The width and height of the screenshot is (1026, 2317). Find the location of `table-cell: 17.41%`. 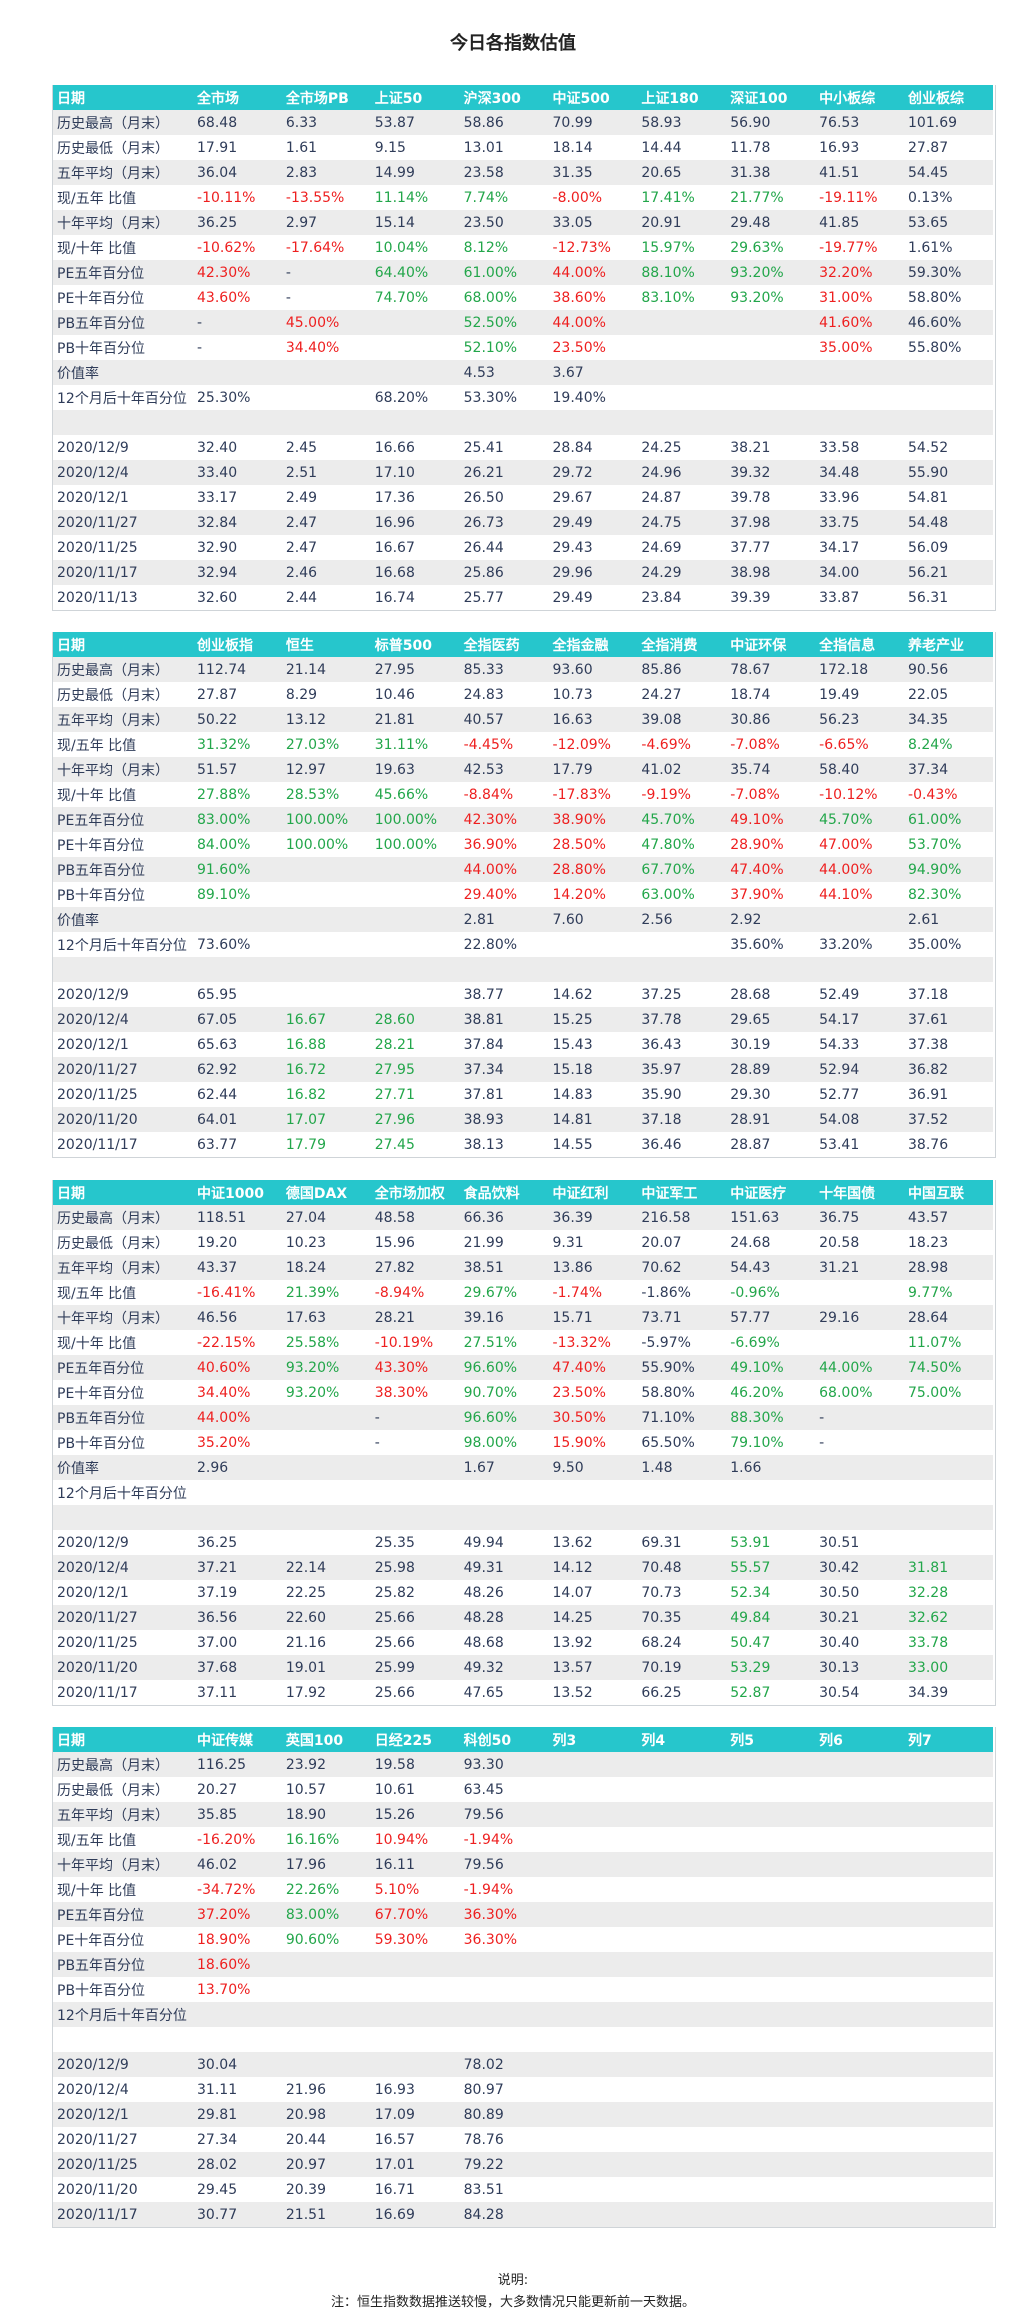

table-cell: 17.41% is located at coordinates (668, 197).